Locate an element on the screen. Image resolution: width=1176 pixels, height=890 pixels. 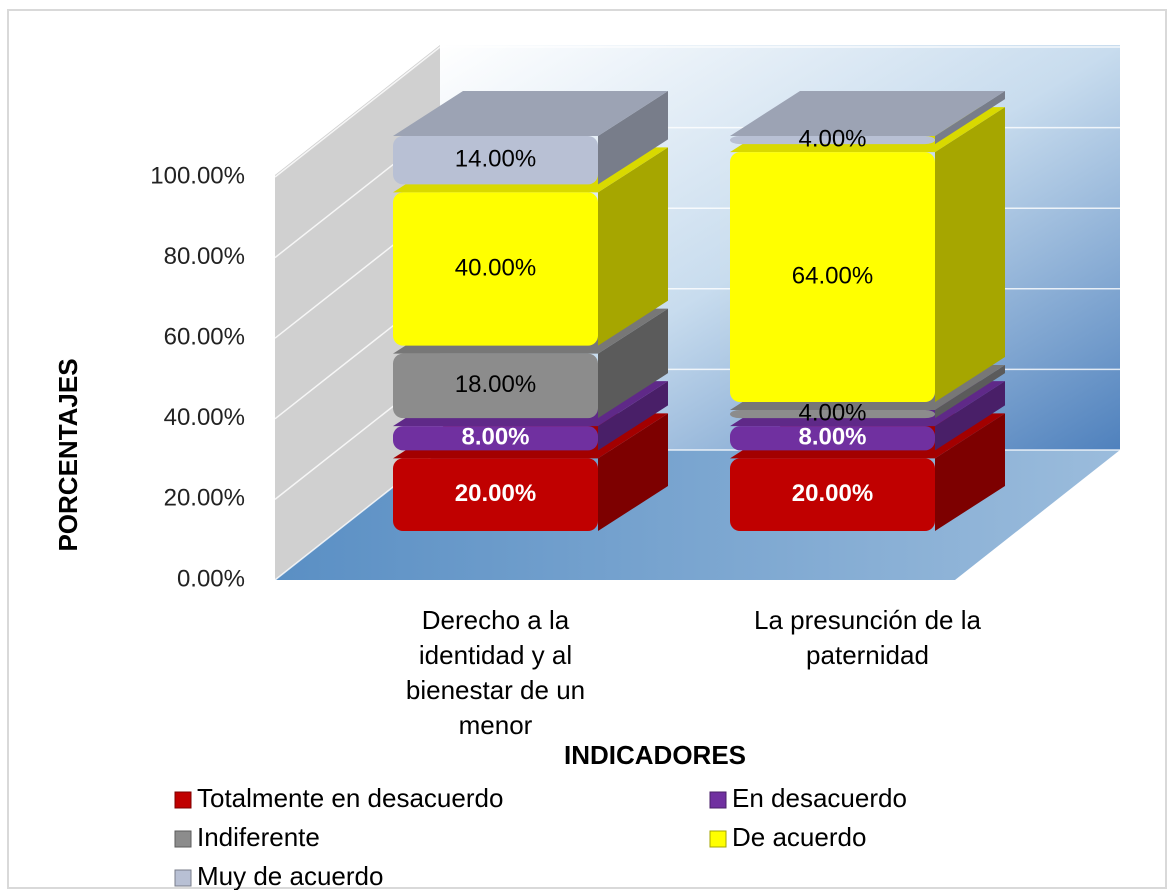
y-axis-title: PORCENTAJES is located at coordinates (68, 454).